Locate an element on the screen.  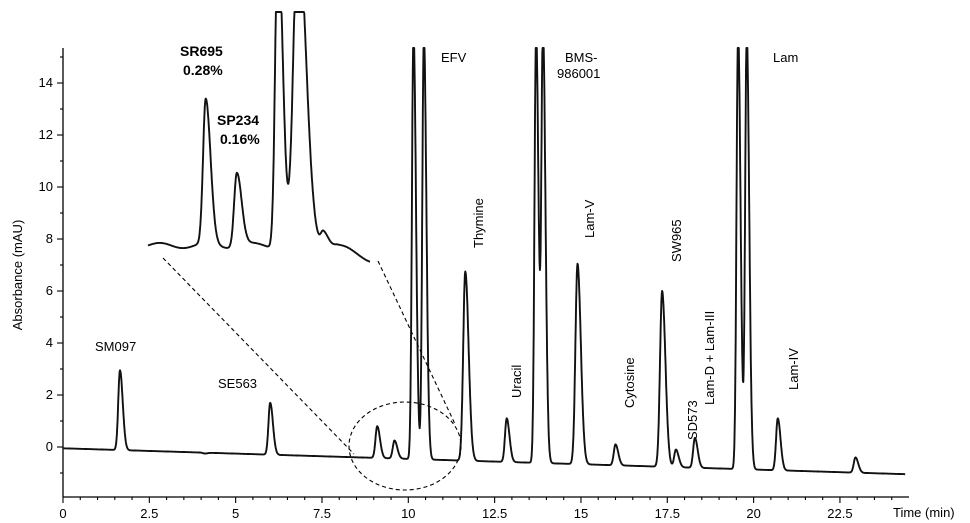
peak-label-sw965: SW965 is located at coordinates (676, 240).